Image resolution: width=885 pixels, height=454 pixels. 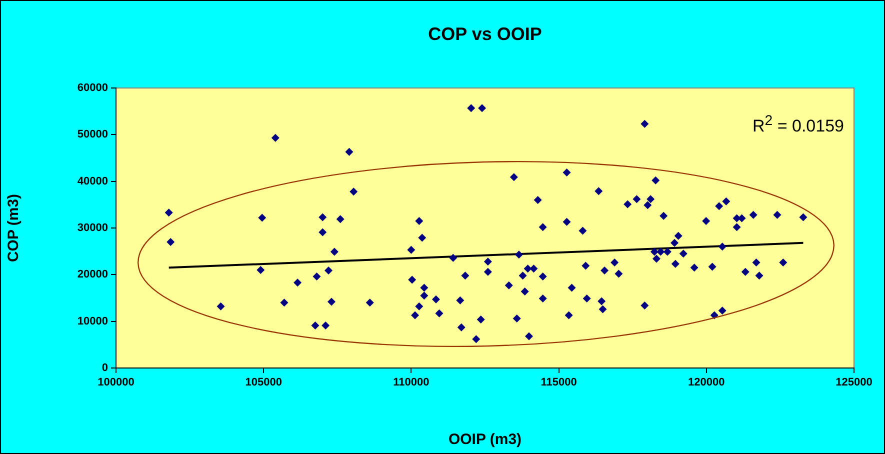 I want to click on y-axis-title: COP (m3), so click(x=13, y=228).